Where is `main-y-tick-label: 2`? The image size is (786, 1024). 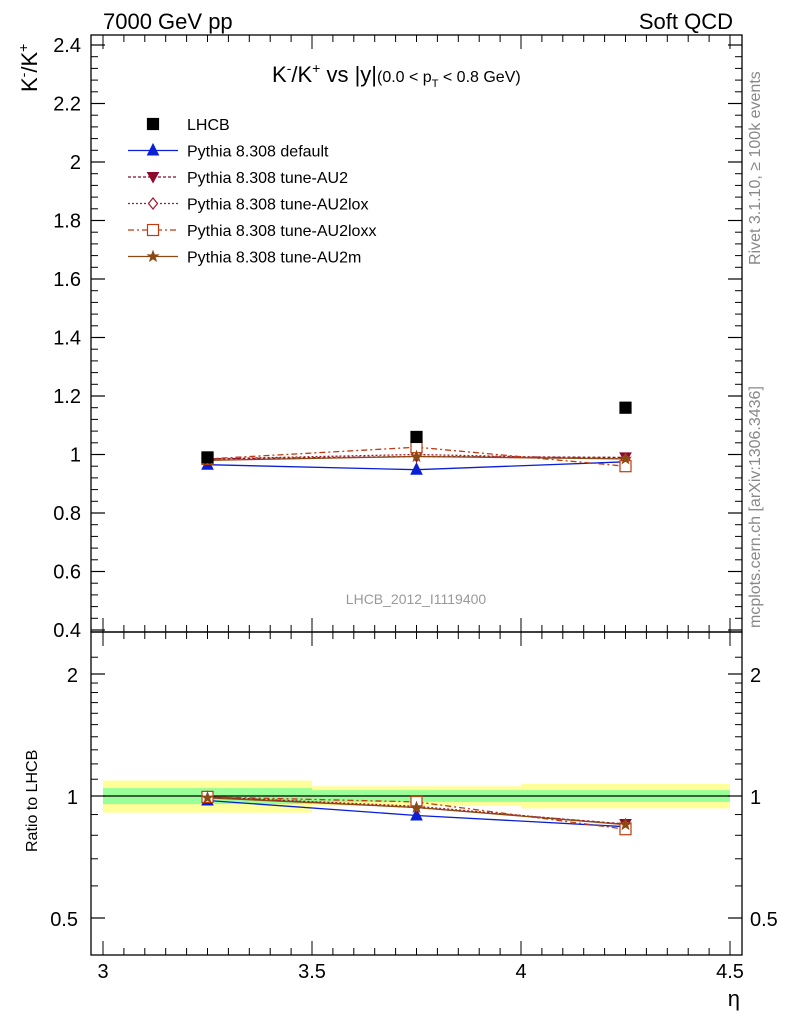
main-y-tick-label: 2 is located at coordinates (75, 163).